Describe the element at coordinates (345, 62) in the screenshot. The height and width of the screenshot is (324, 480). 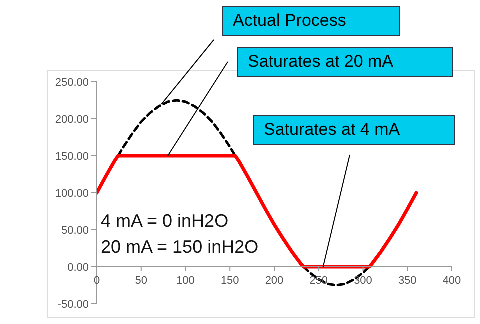
I see `callout-box: Saturates at 20 mA` at that location.